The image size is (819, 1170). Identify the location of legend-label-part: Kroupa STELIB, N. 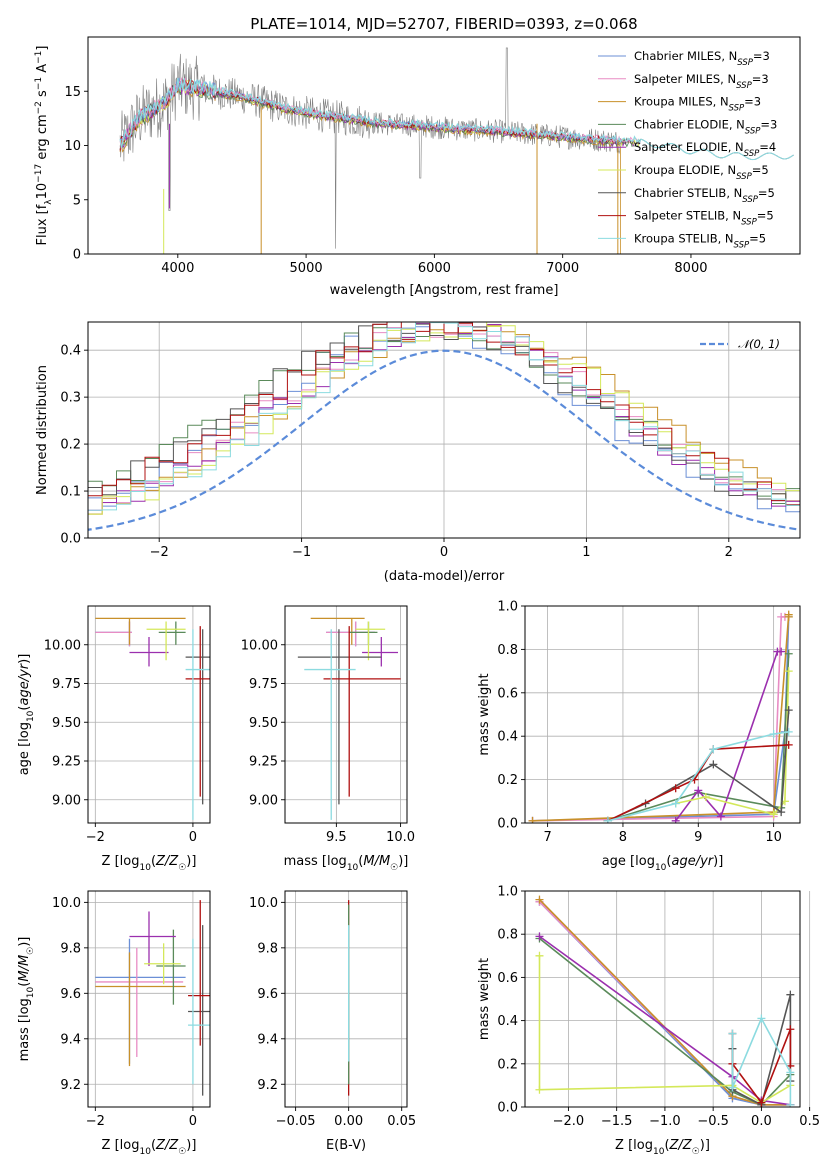
(684, 238).